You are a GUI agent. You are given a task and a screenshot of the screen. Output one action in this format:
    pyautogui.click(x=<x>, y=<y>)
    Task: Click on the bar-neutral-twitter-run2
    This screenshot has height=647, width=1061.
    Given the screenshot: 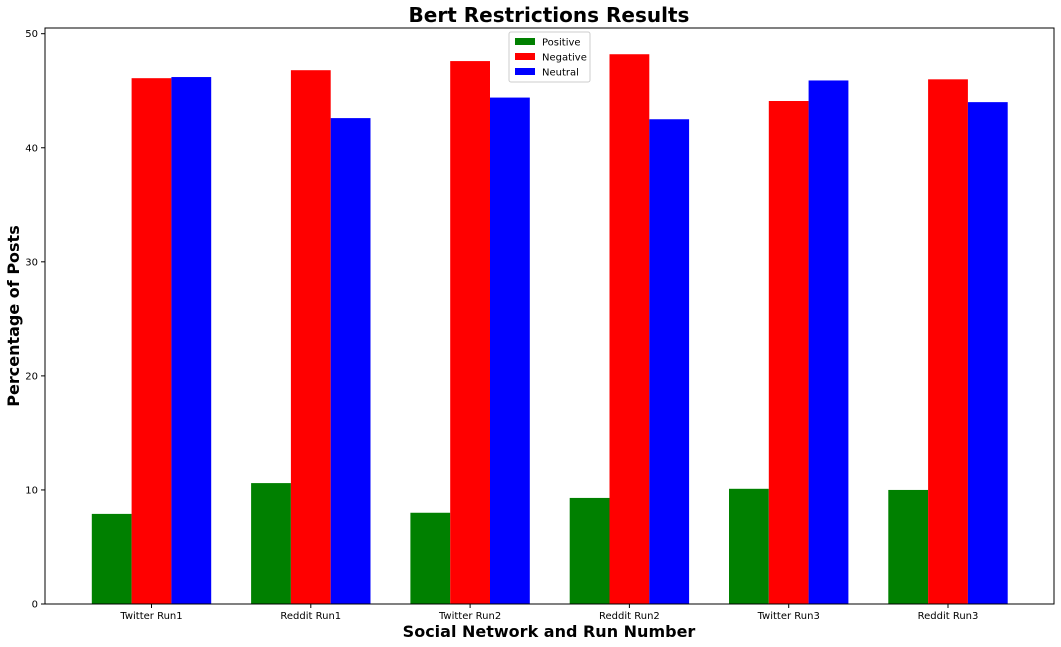 What is the action you would take?
    pyautogui.click(x=510, y=351)
    